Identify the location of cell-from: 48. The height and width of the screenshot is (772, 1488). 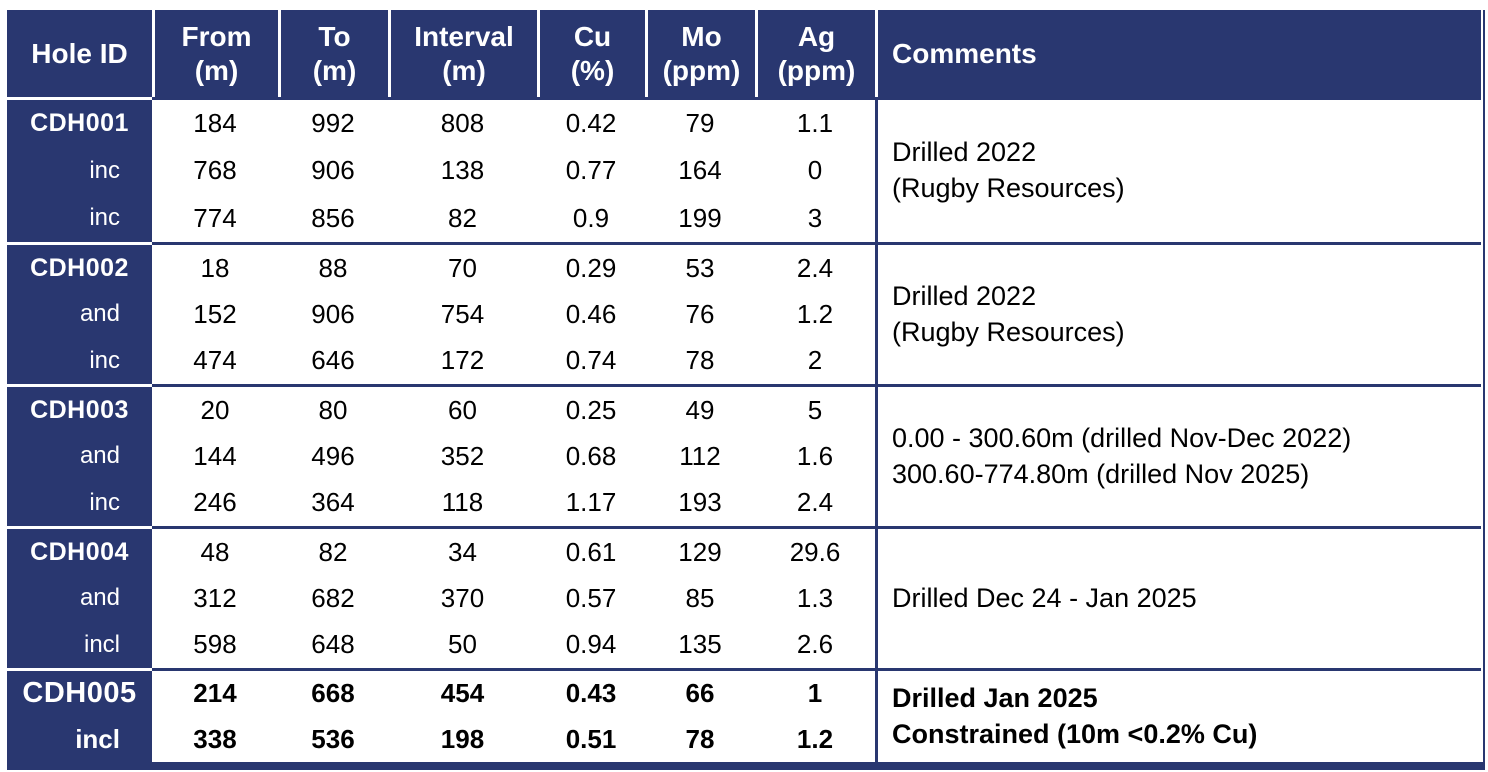
(215, 551).